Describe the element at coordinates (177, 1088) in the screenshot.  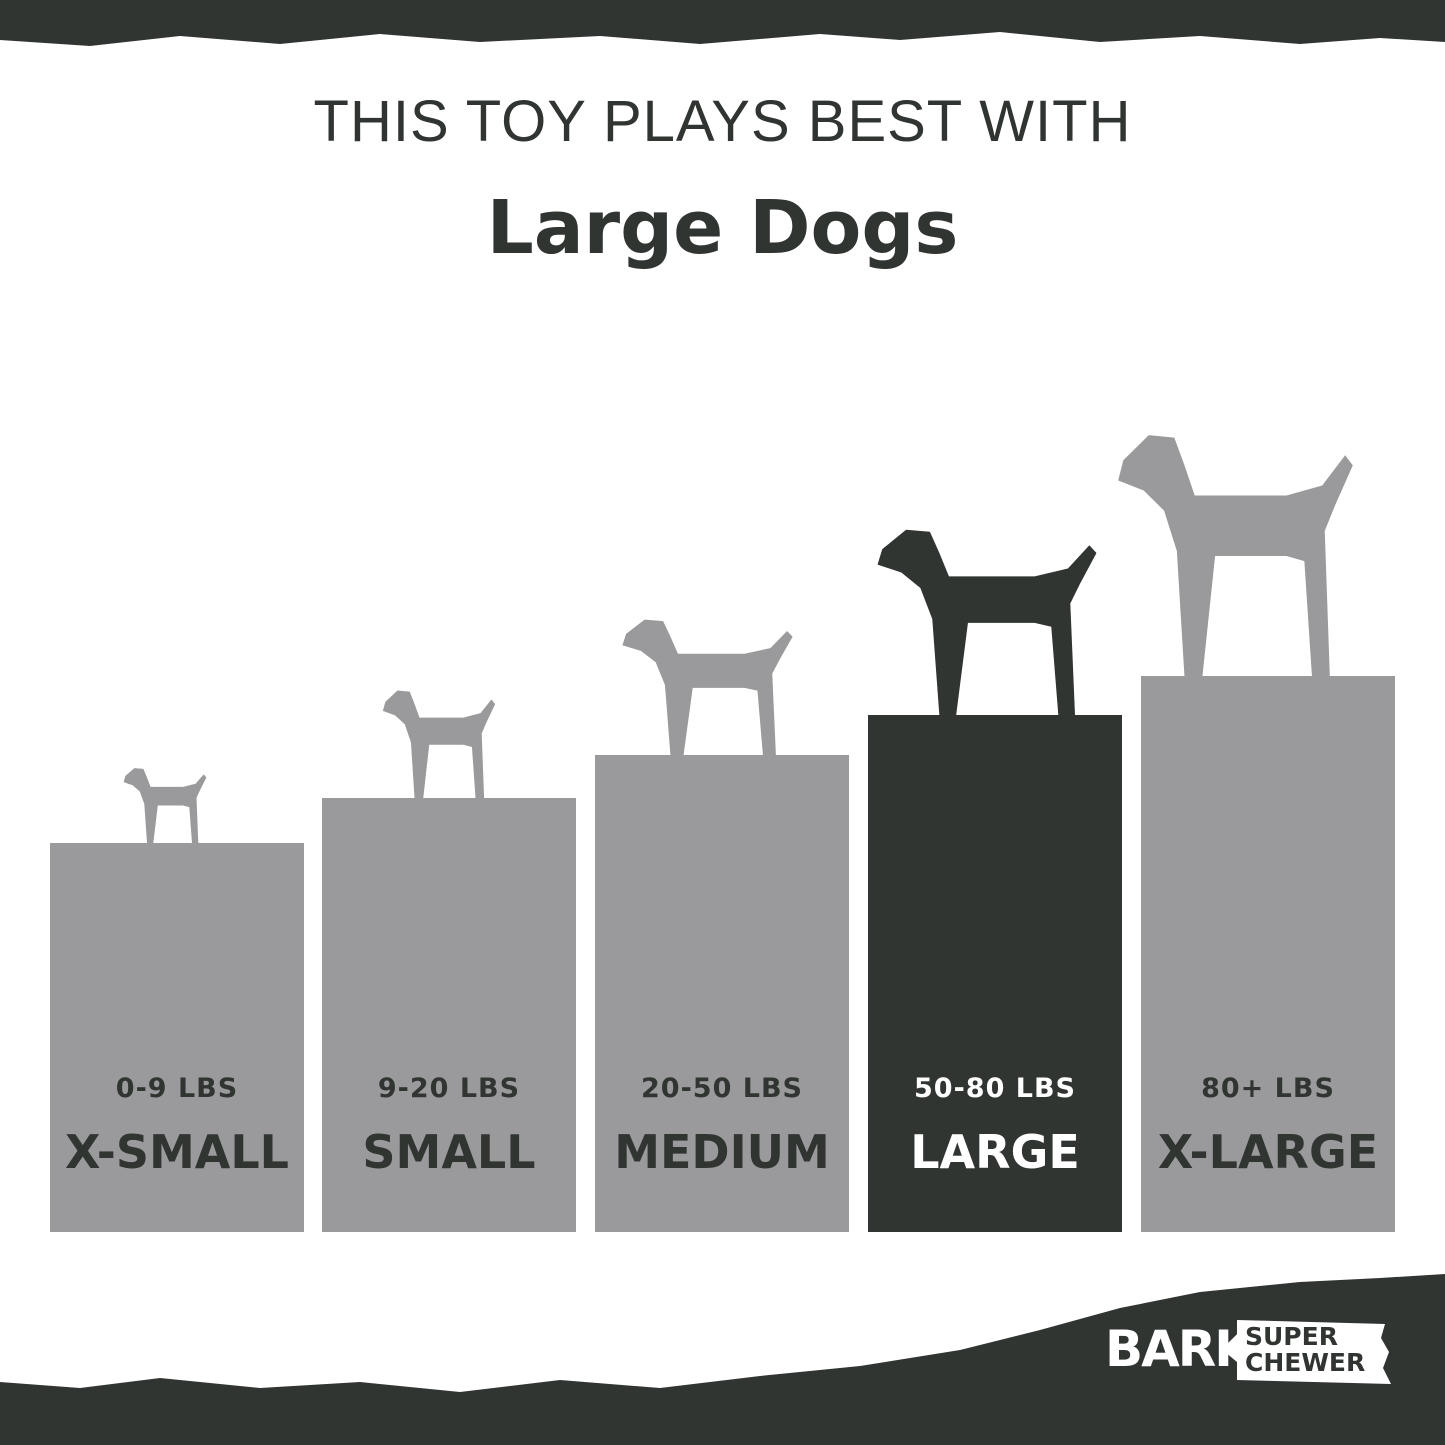
I see `weight-xsmall: 0-9 LBS` at that location.